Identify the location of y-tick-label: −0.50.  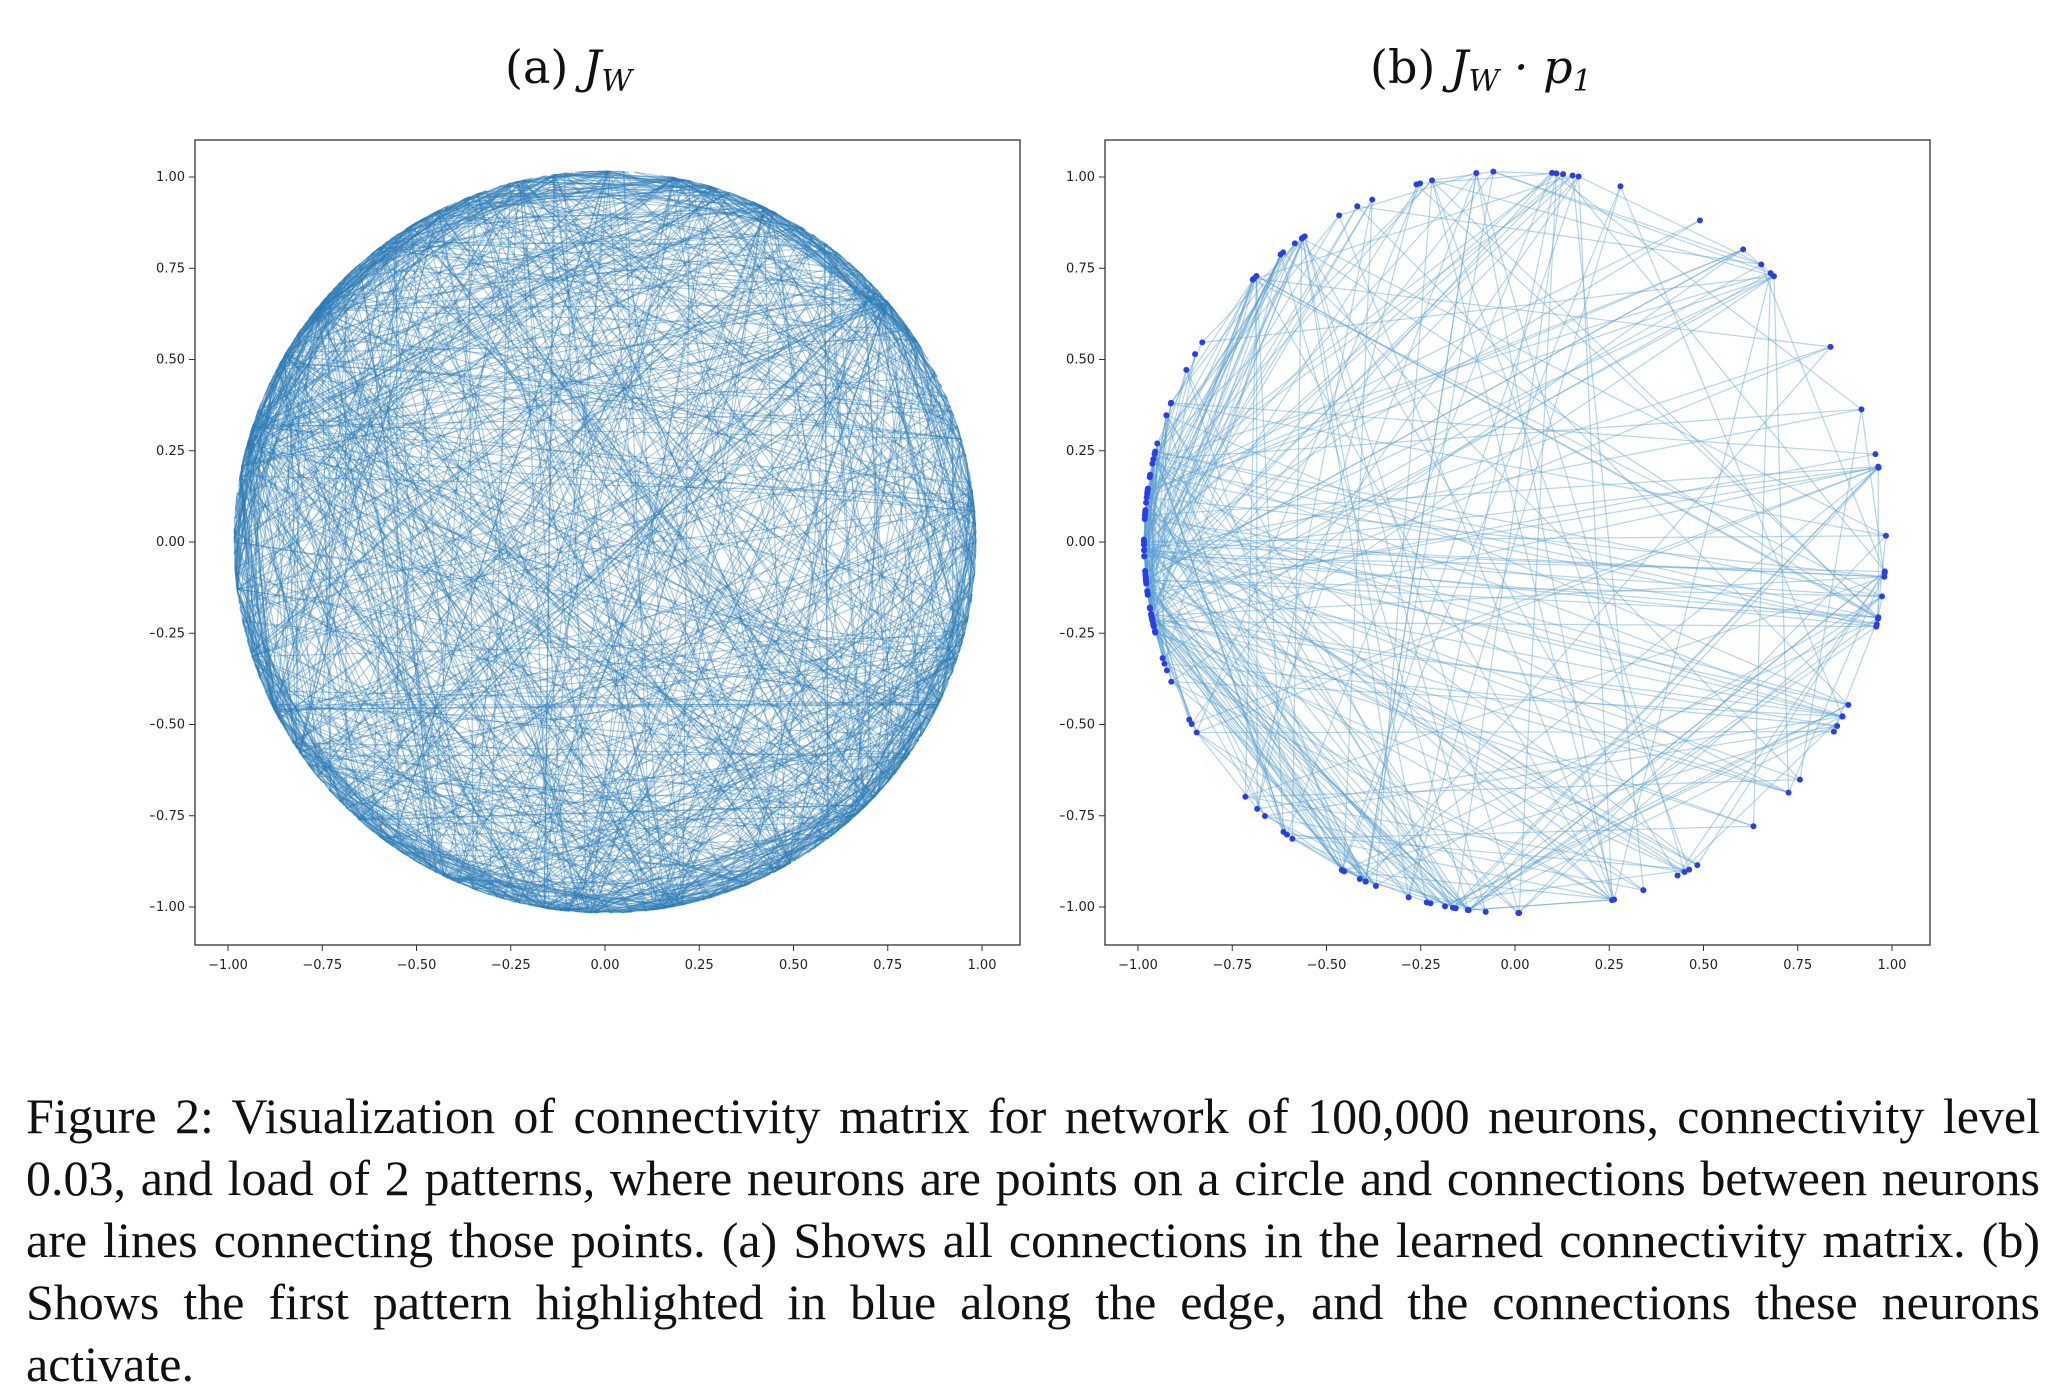
(167, 725).